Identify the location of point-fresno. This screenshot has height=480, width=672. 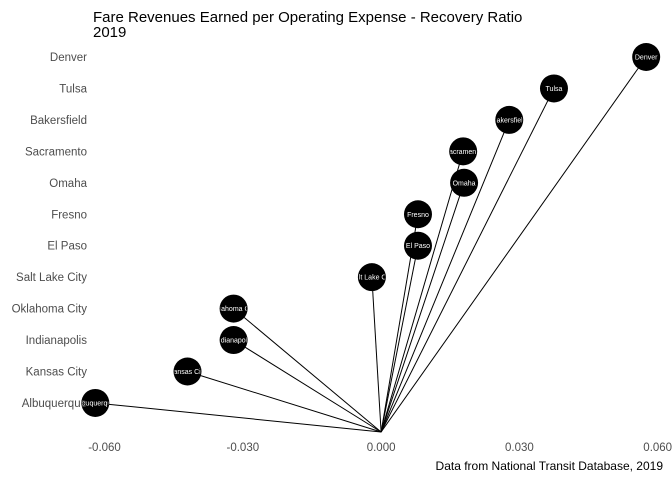
(417, 214).